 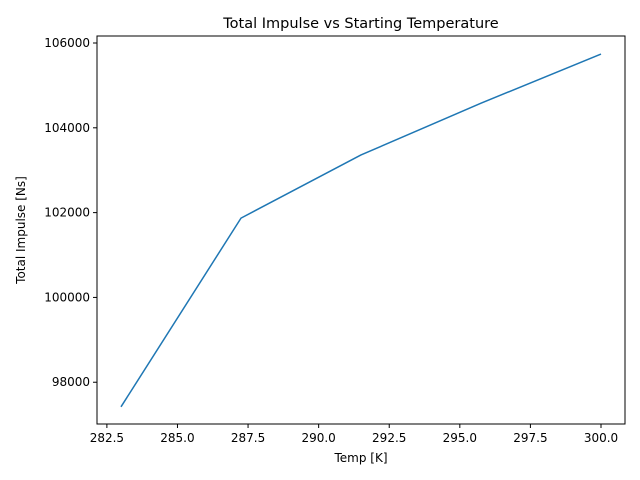 What do you see at coordinates (389, 438) in the screenshot?
I see `x-tick-label: 292.5` at bounding box center [389, 438].